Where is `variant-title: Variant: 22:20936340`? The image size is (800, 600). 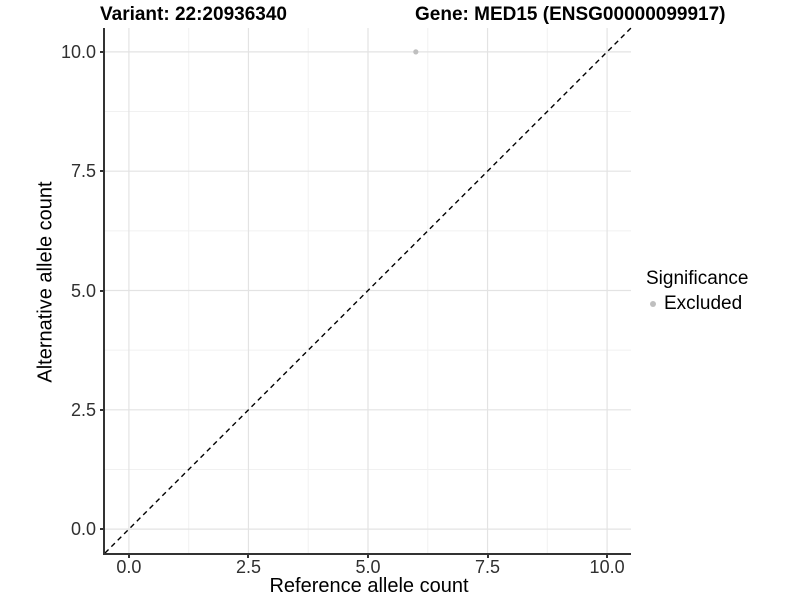
variant-title: Variant: 22:20936340 is located at coordinates (193, 14).